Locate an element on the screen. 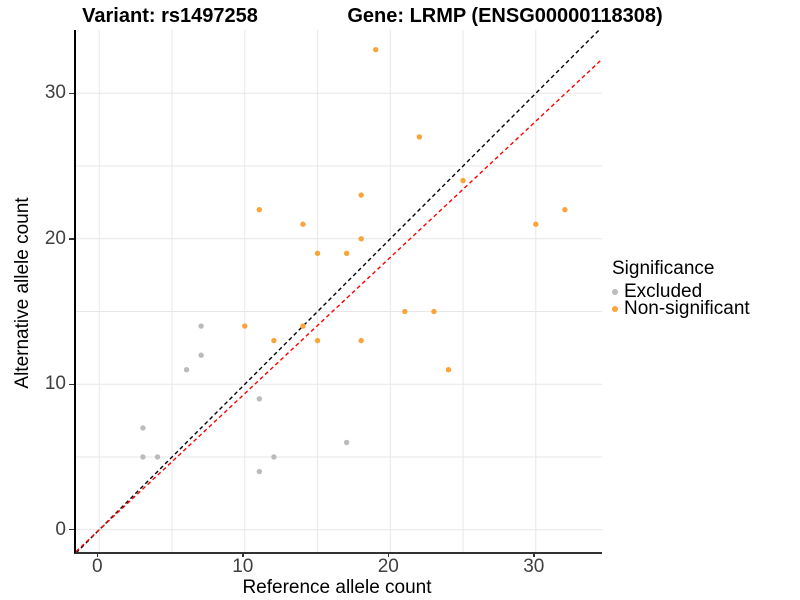  x-tick-label: 20 is located at coordinates (388, 566).